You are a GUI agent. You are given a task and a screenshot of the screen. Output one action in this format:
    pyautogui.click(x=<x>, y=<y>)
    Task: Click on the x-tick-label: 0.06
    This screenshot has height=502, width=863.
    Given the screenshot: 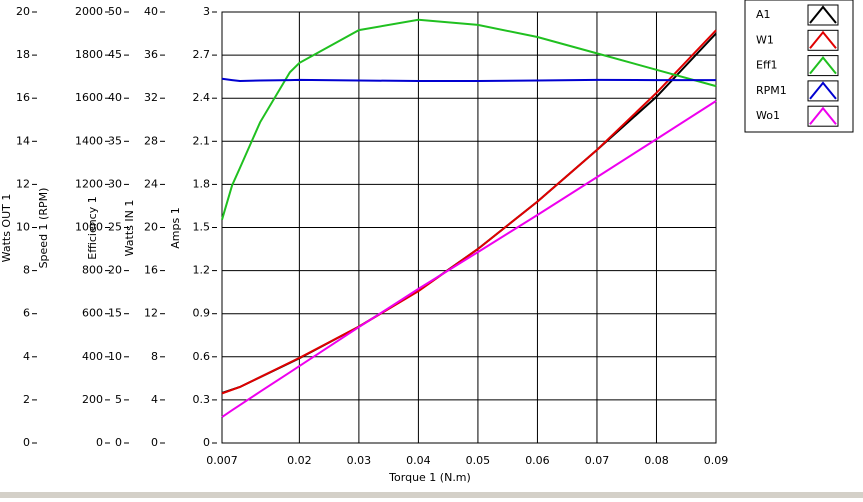 What is the action you would take?
    pyautogui.click(x=537, y=460)
    